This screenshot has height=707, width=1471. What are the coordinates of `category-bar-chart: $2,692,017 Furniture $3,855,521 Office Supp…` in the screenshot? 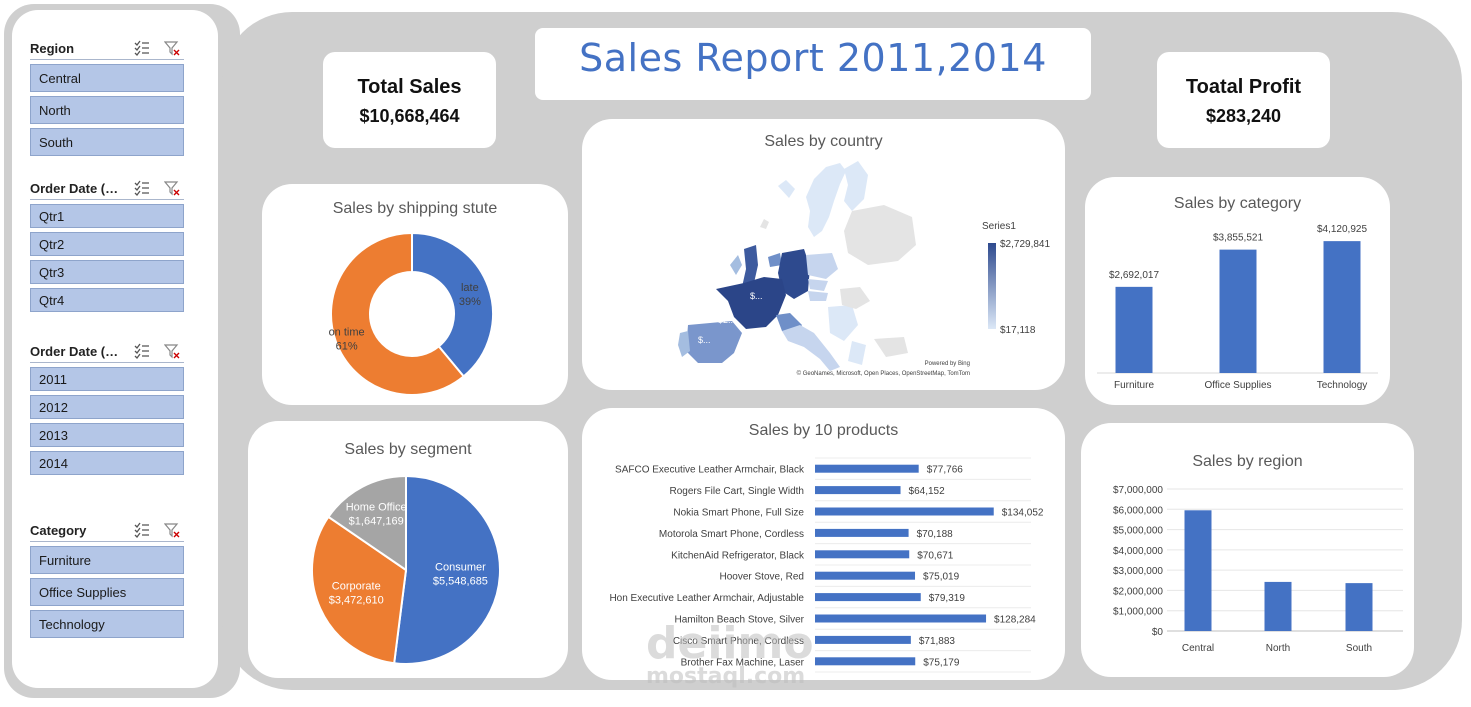 It's located at (1237, 307).